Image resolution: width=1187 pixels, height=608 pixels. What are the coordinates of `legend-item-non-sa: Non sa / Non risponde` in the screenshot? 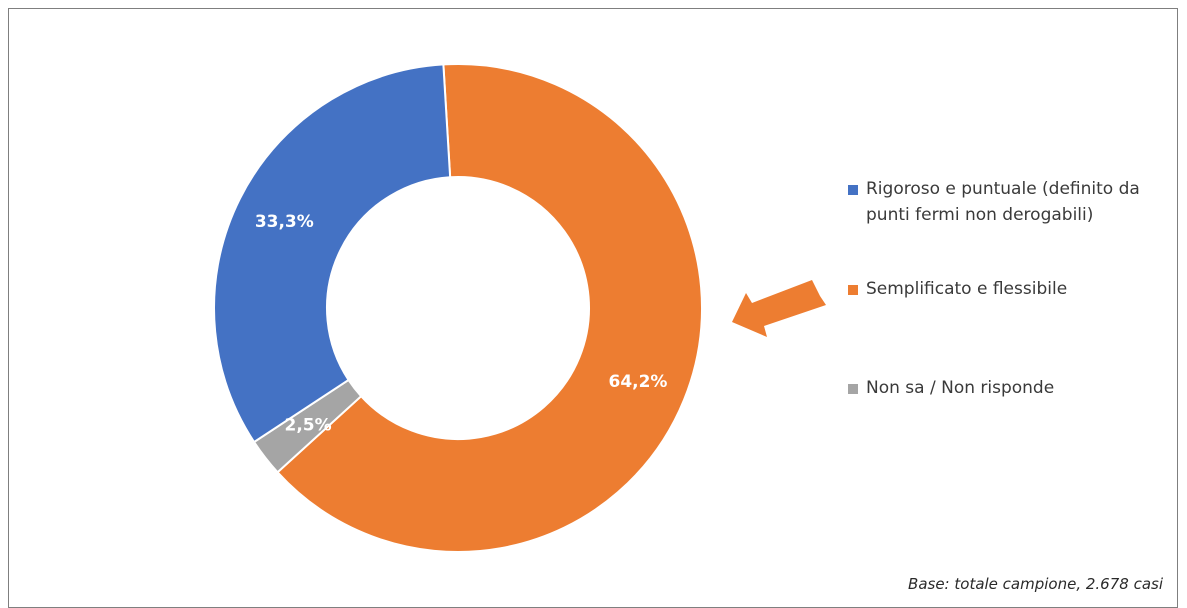 It's located at (1017, 388).